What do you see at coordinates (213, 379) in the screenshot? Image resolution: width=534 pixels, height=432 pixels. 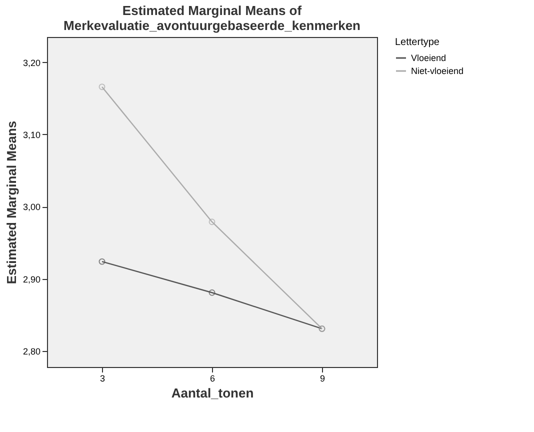 I see `x-tick-label: 6` at bounding box center [213, 379].